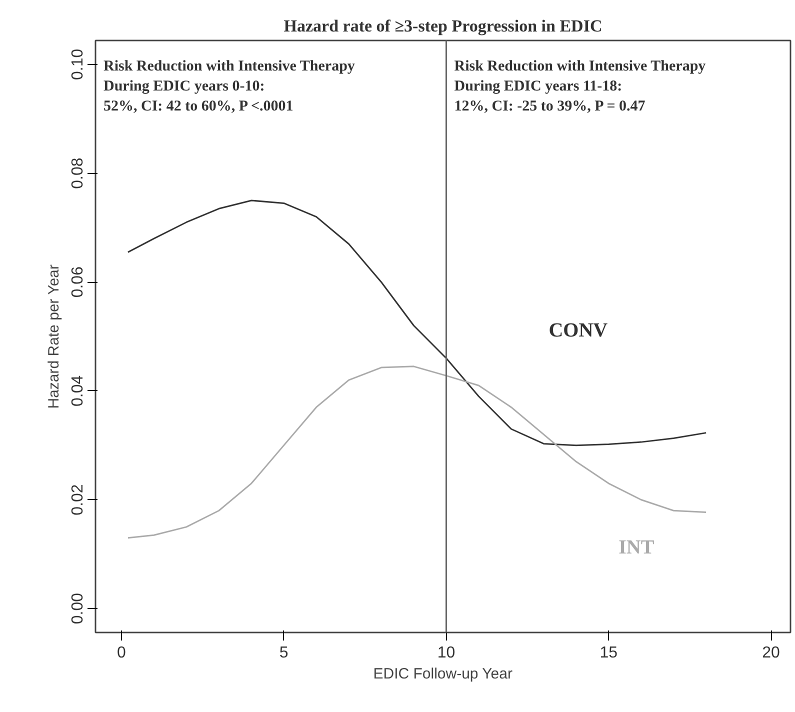 The width and height of the screenshot is (795, 712). I want to click on x-tick-label: 0, so click(121, 653).